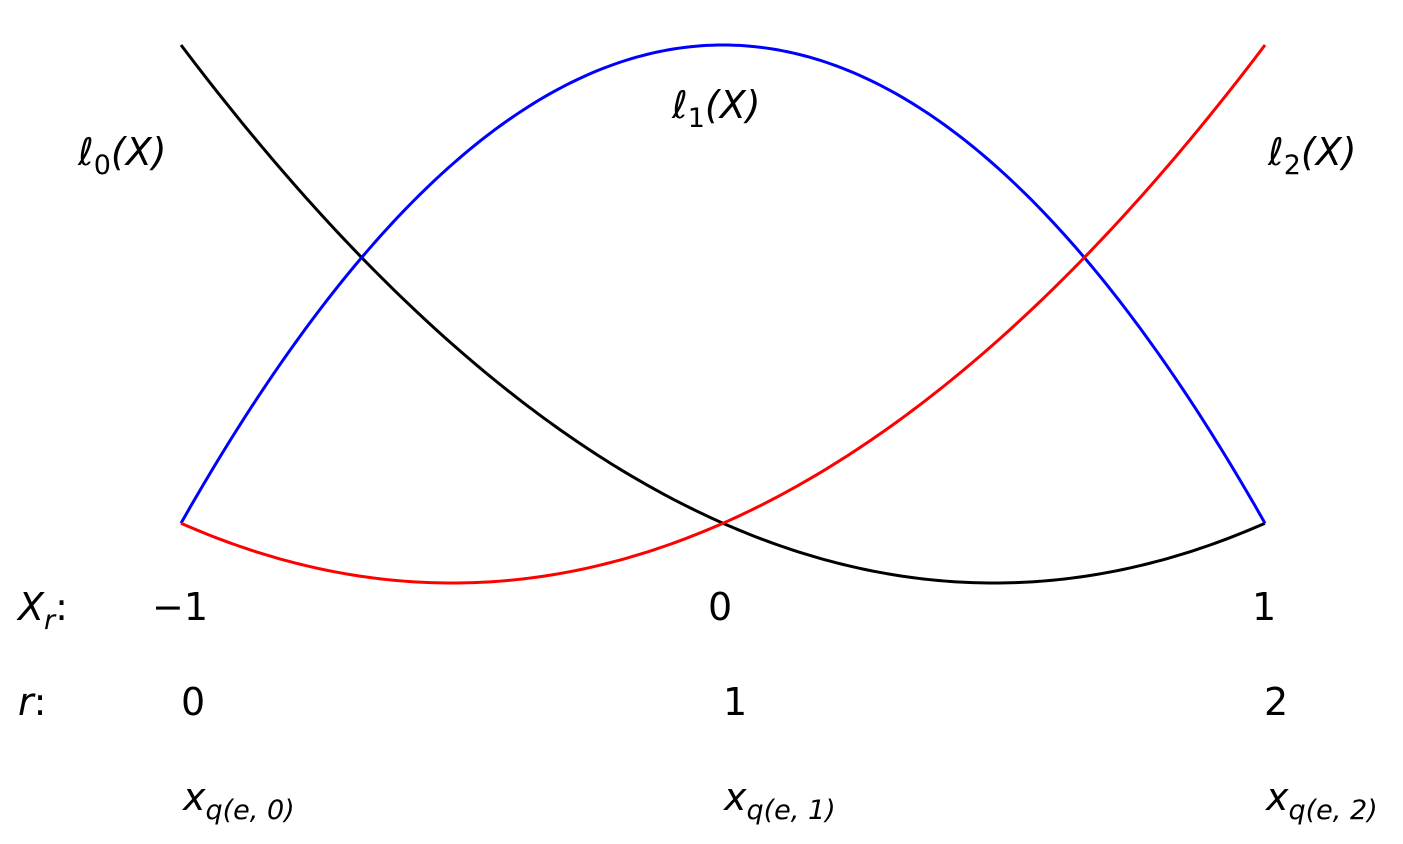  I want to click on curve-label-l2: ℓ2(X), so click(1312, 155).